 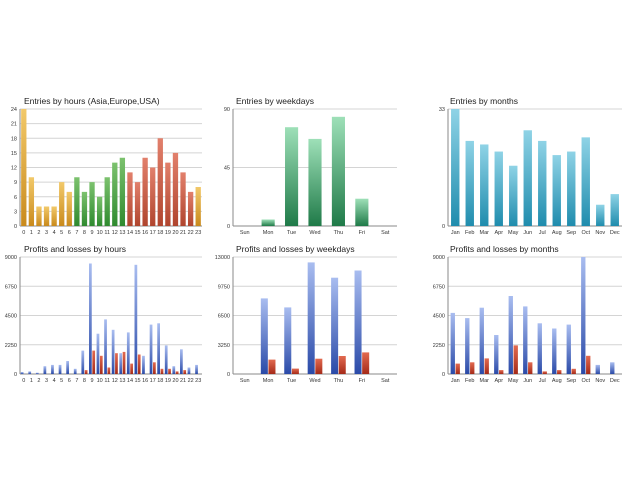 What do you see at coordinates (31, 381) in the screenshot?
I see `x-tick-label: 1` at bounding box center [31, 381].